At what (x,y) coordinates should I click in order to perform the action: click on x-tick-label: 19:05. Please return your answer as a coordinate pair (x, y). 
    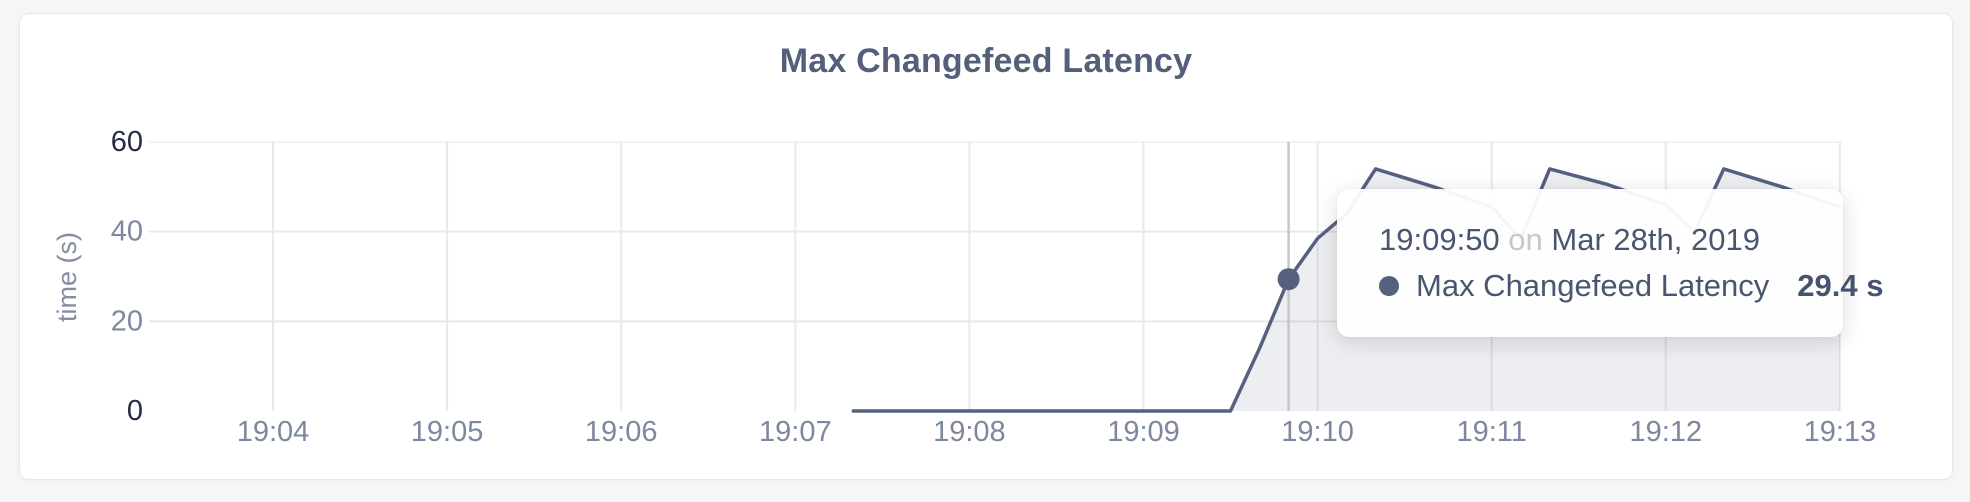
    Looking at the image, I should click on (447, 432).